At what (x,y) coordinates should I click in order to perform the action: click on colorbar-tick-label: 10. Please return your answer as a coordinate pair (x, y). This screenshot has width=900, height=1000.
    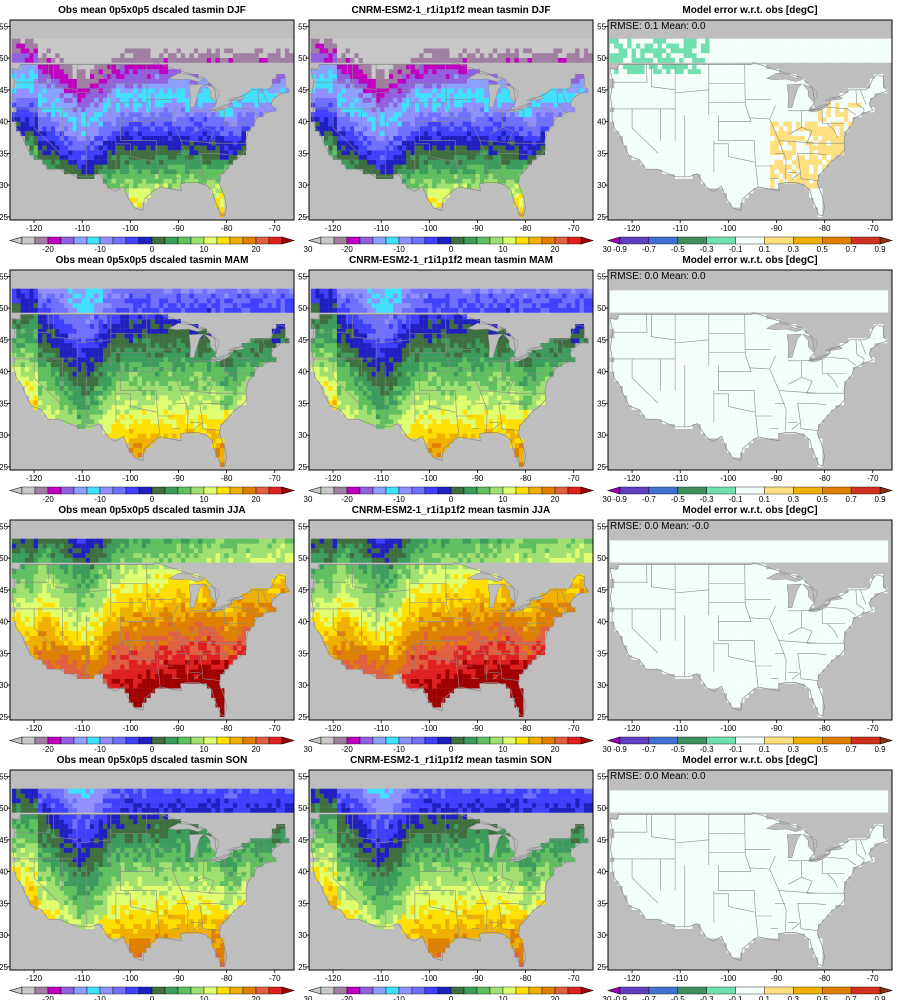
    Looking at the image, I should click on (503, 249).